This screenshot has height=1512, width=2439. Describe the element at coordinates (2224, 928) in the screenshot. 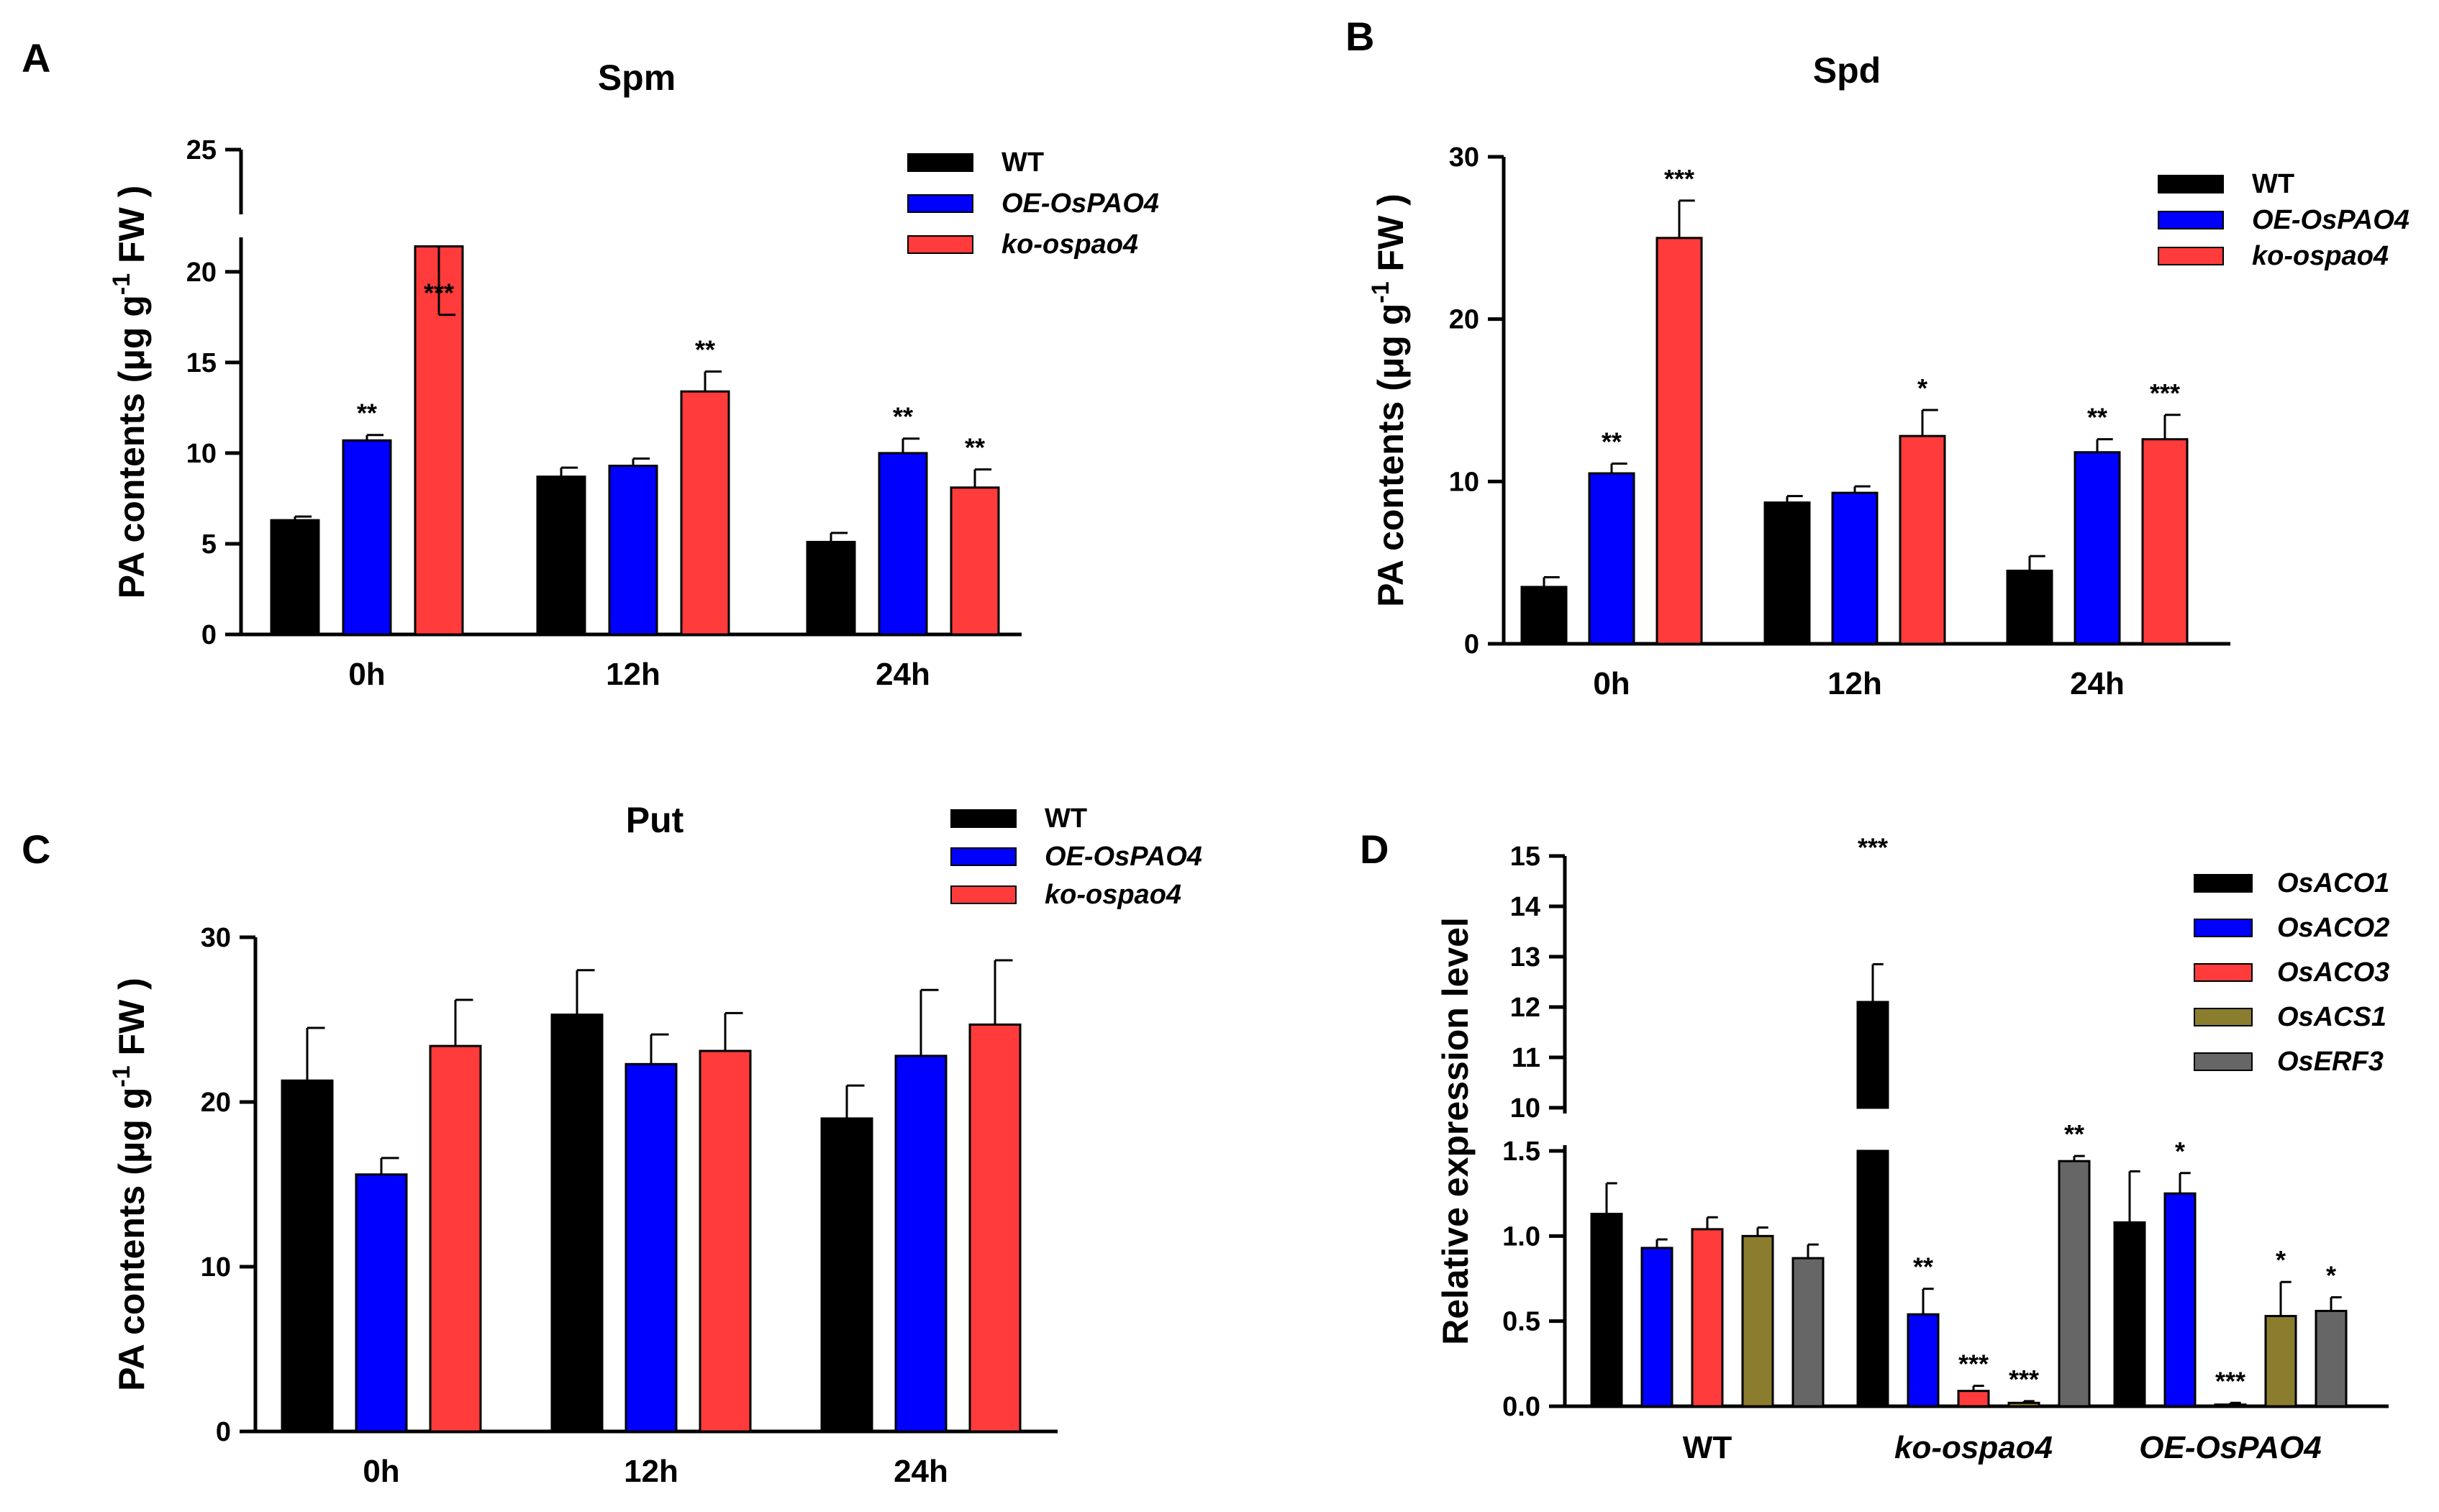

I see `legend-swatch-osaco2` at that location.